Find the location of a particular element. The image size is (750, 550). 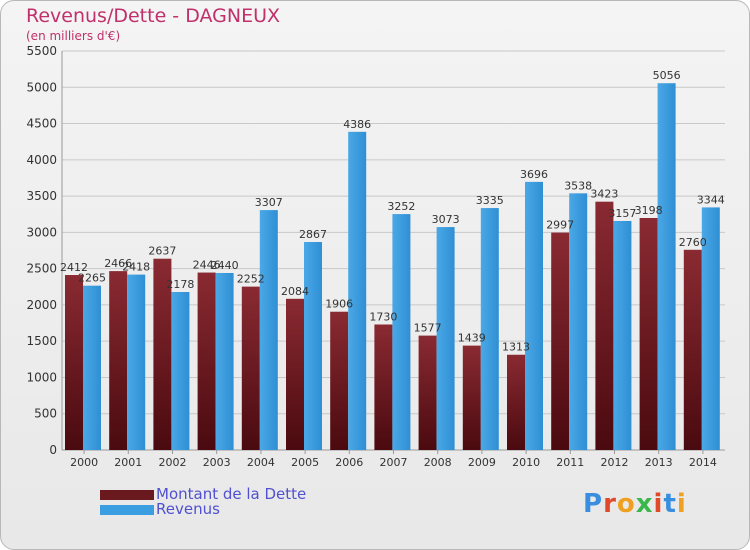

proxiti-logo: Proxiti is located at coordinates (635, 504).